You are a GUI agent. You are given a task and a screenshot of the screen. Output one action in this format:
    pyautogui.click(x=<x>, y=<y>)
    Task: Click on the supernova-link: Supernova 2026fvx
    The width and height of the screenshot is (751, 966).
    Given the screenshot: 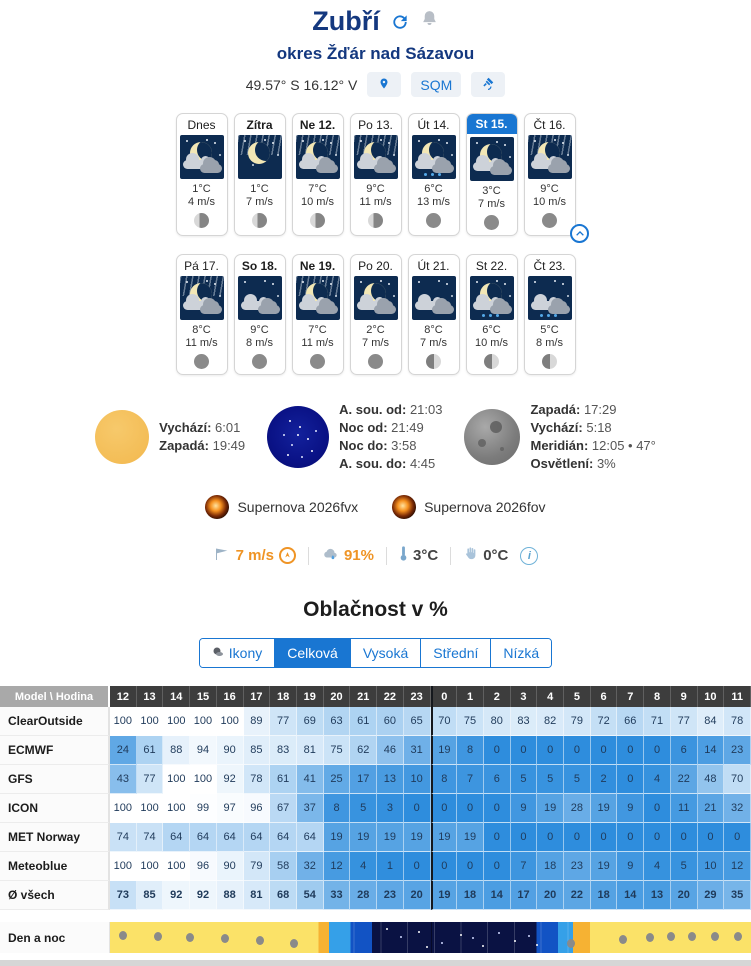 What is the action you would take?
    pyautogui.click(x=281, y=507)
    